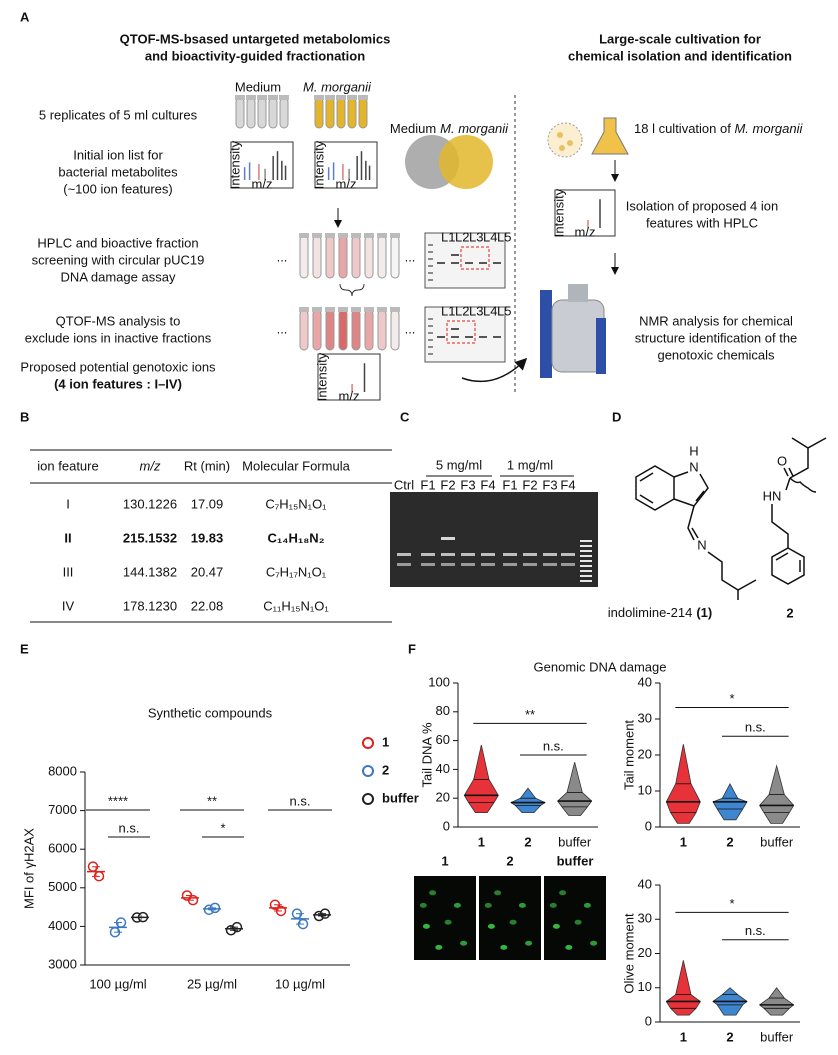  What do you see at coordinates (234, 164) in the screenshot?
I see `spectrum-axis-label: Intensity` at bounding box center [234, 164].